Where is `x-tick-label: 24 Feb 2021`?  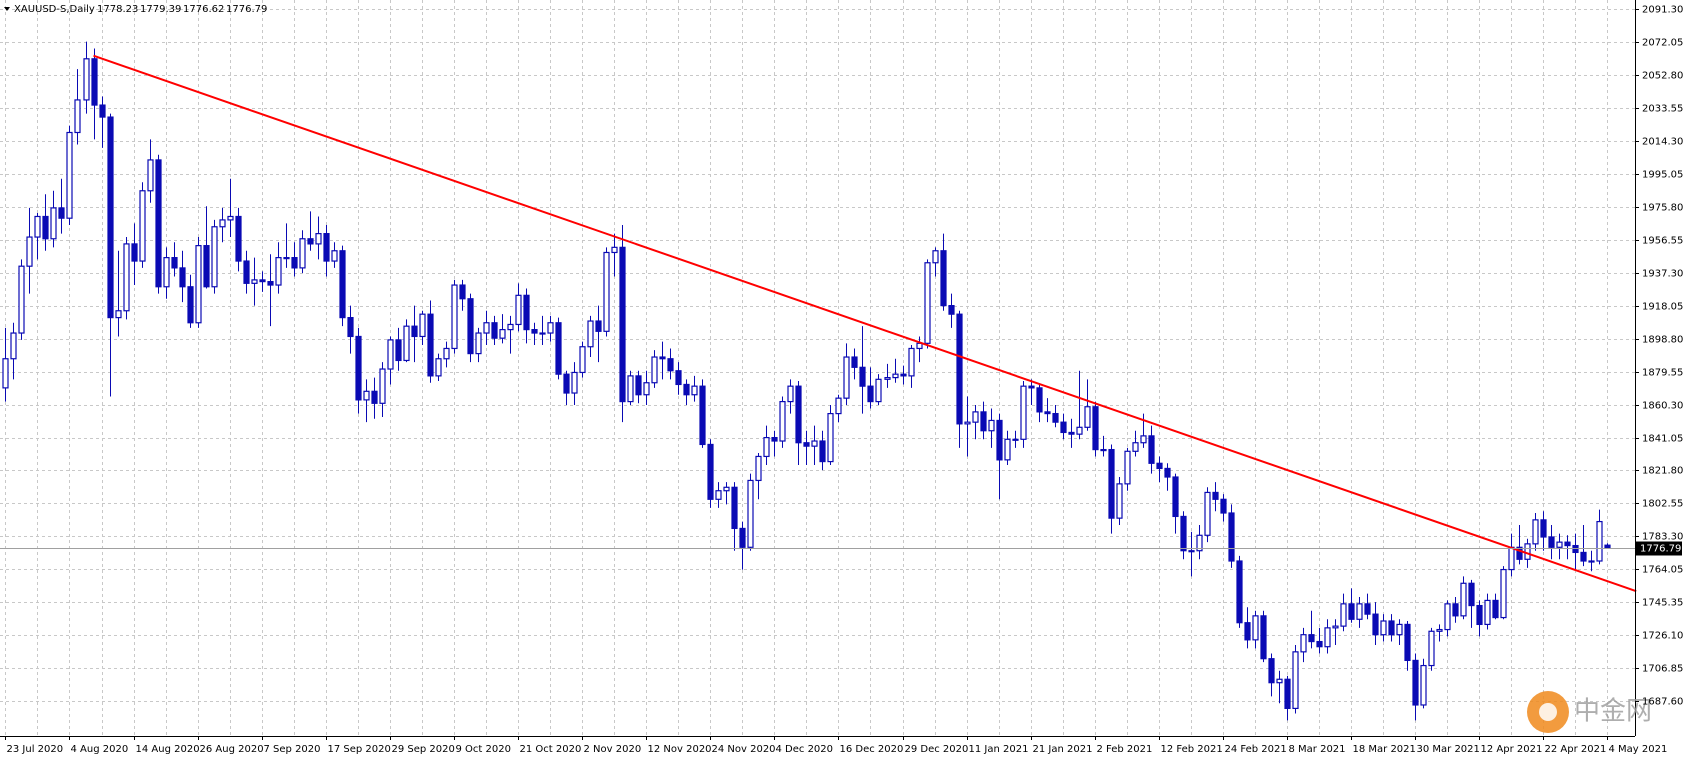
x-tick-label: 24 Feb 2021 is located at coordinates (1256, 749).